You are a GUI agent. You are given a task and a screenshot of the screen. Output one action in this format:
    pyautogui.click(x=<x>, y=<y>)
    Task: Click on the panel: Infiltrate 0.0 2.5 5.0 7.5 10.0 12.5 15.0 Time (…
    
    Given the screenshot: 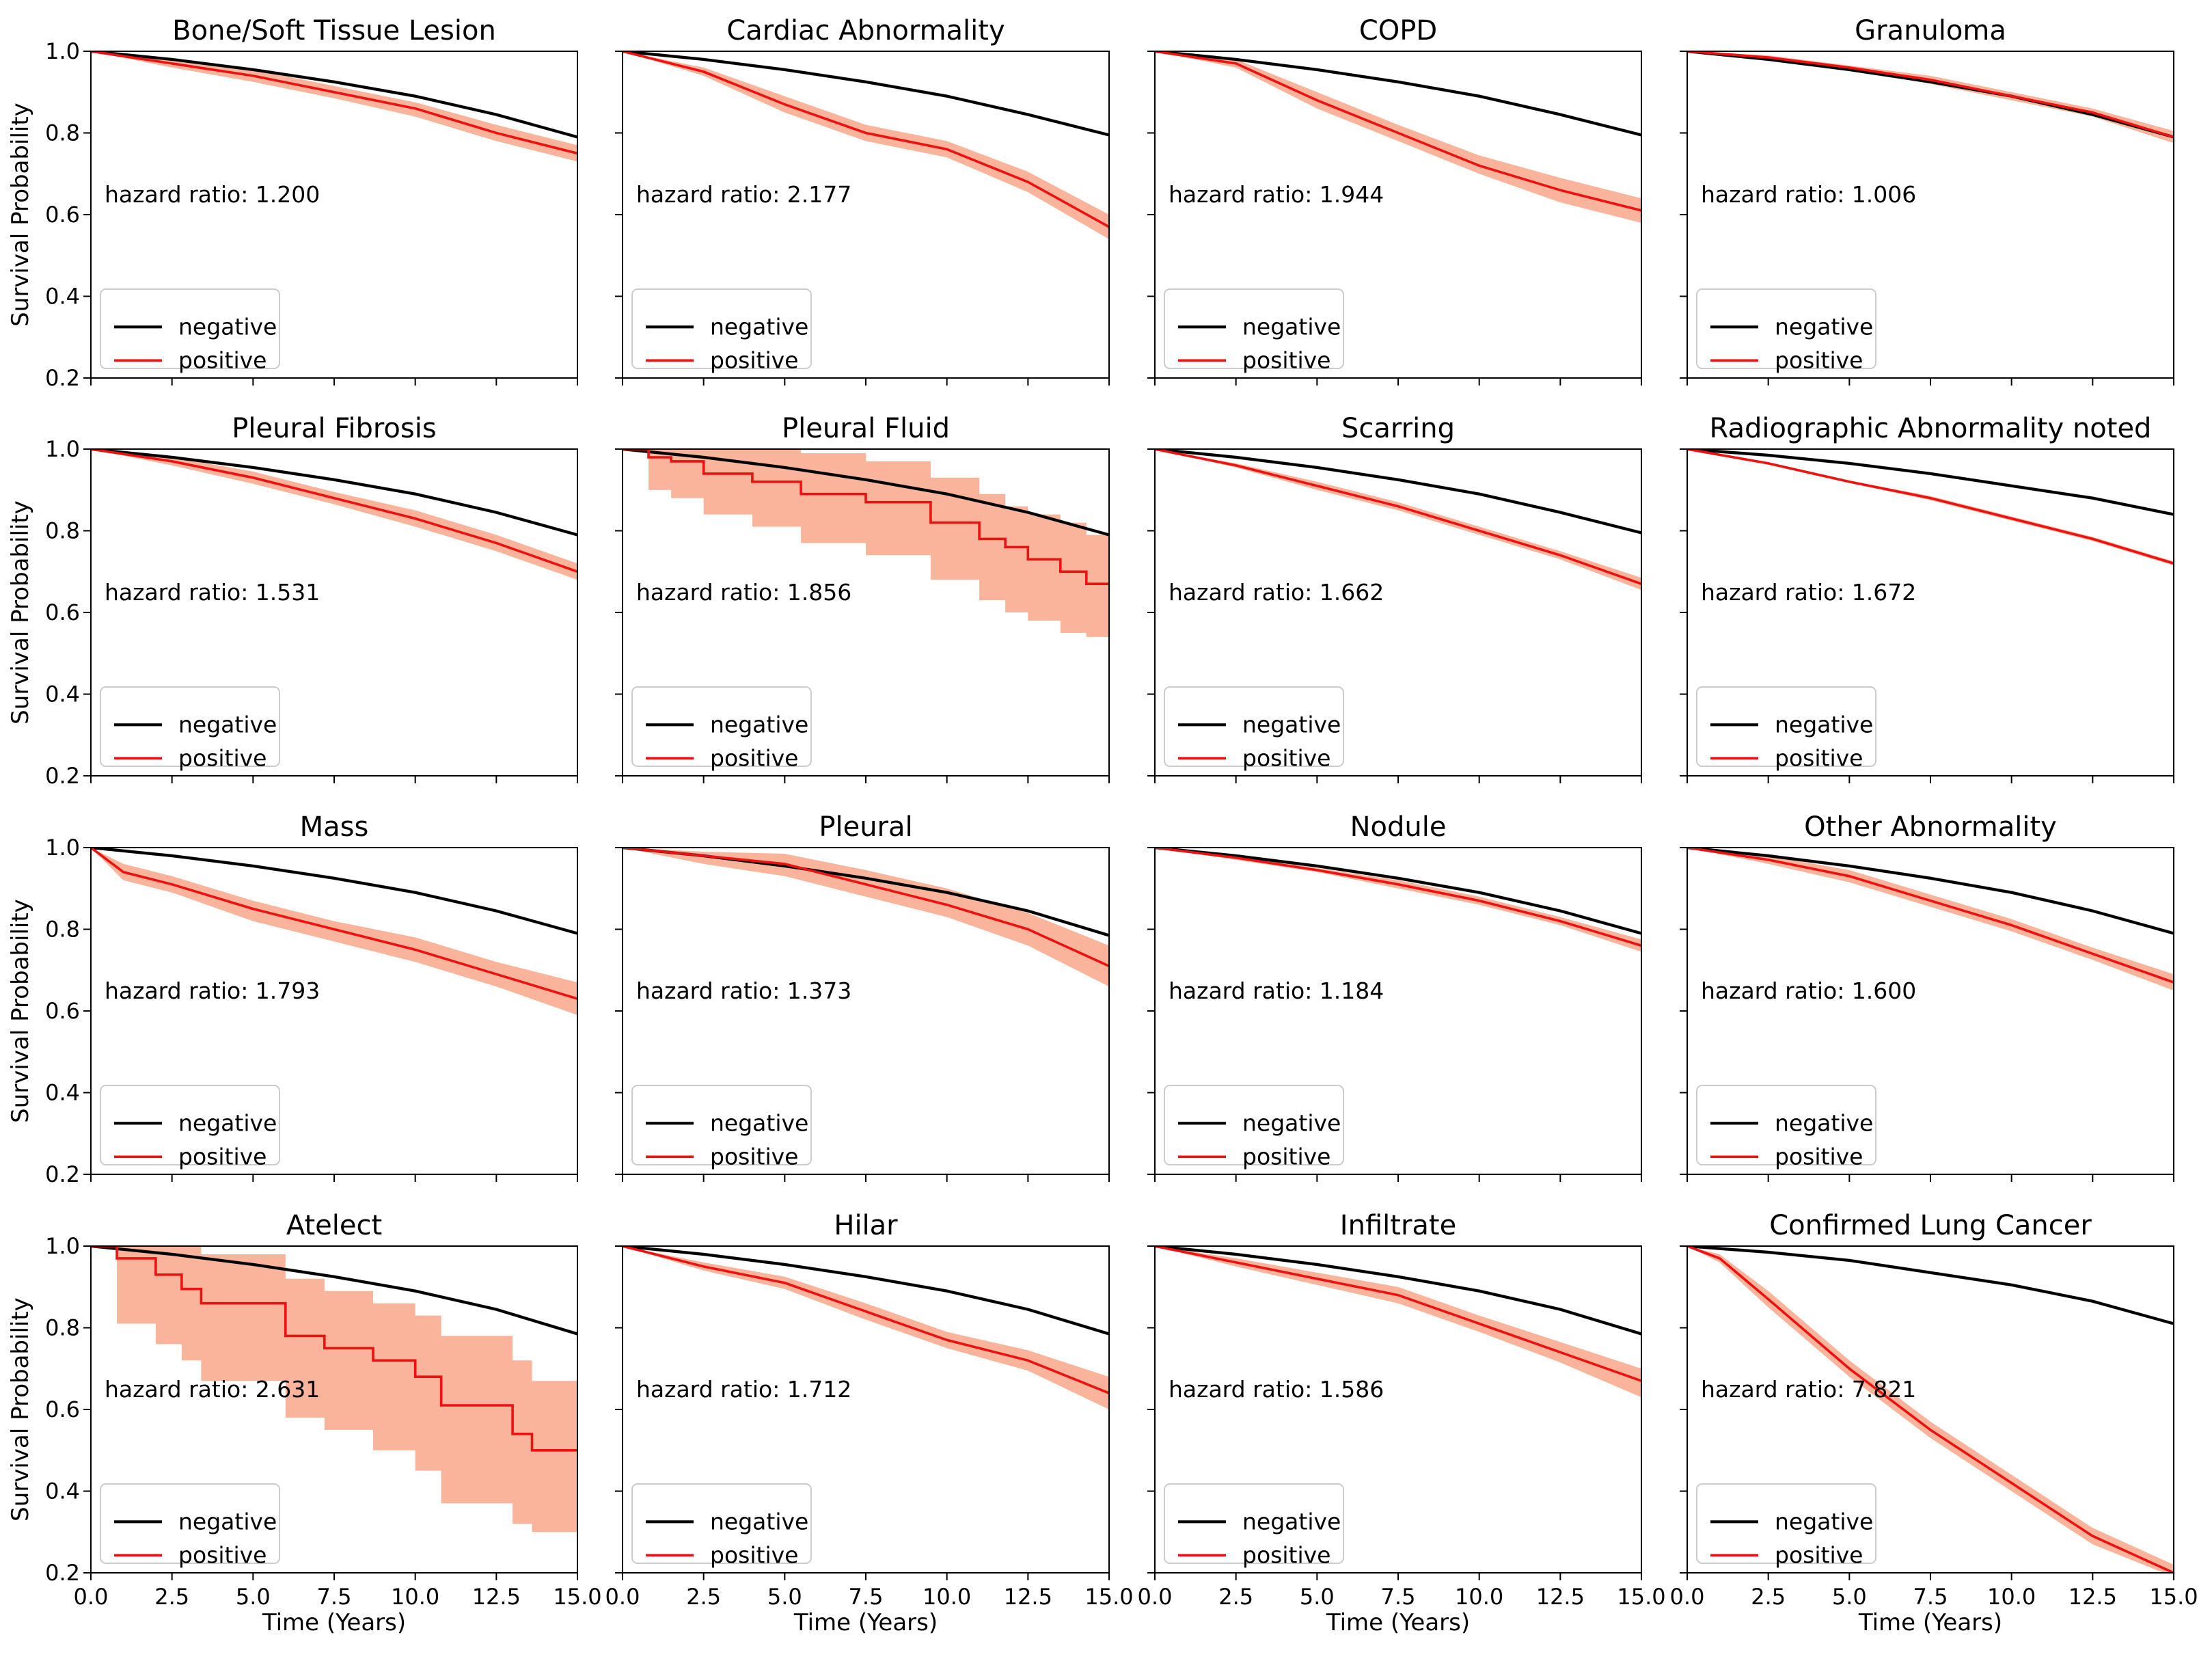 What is the action you would take?
    pyautogui.click(x=1402, y=1423)
    